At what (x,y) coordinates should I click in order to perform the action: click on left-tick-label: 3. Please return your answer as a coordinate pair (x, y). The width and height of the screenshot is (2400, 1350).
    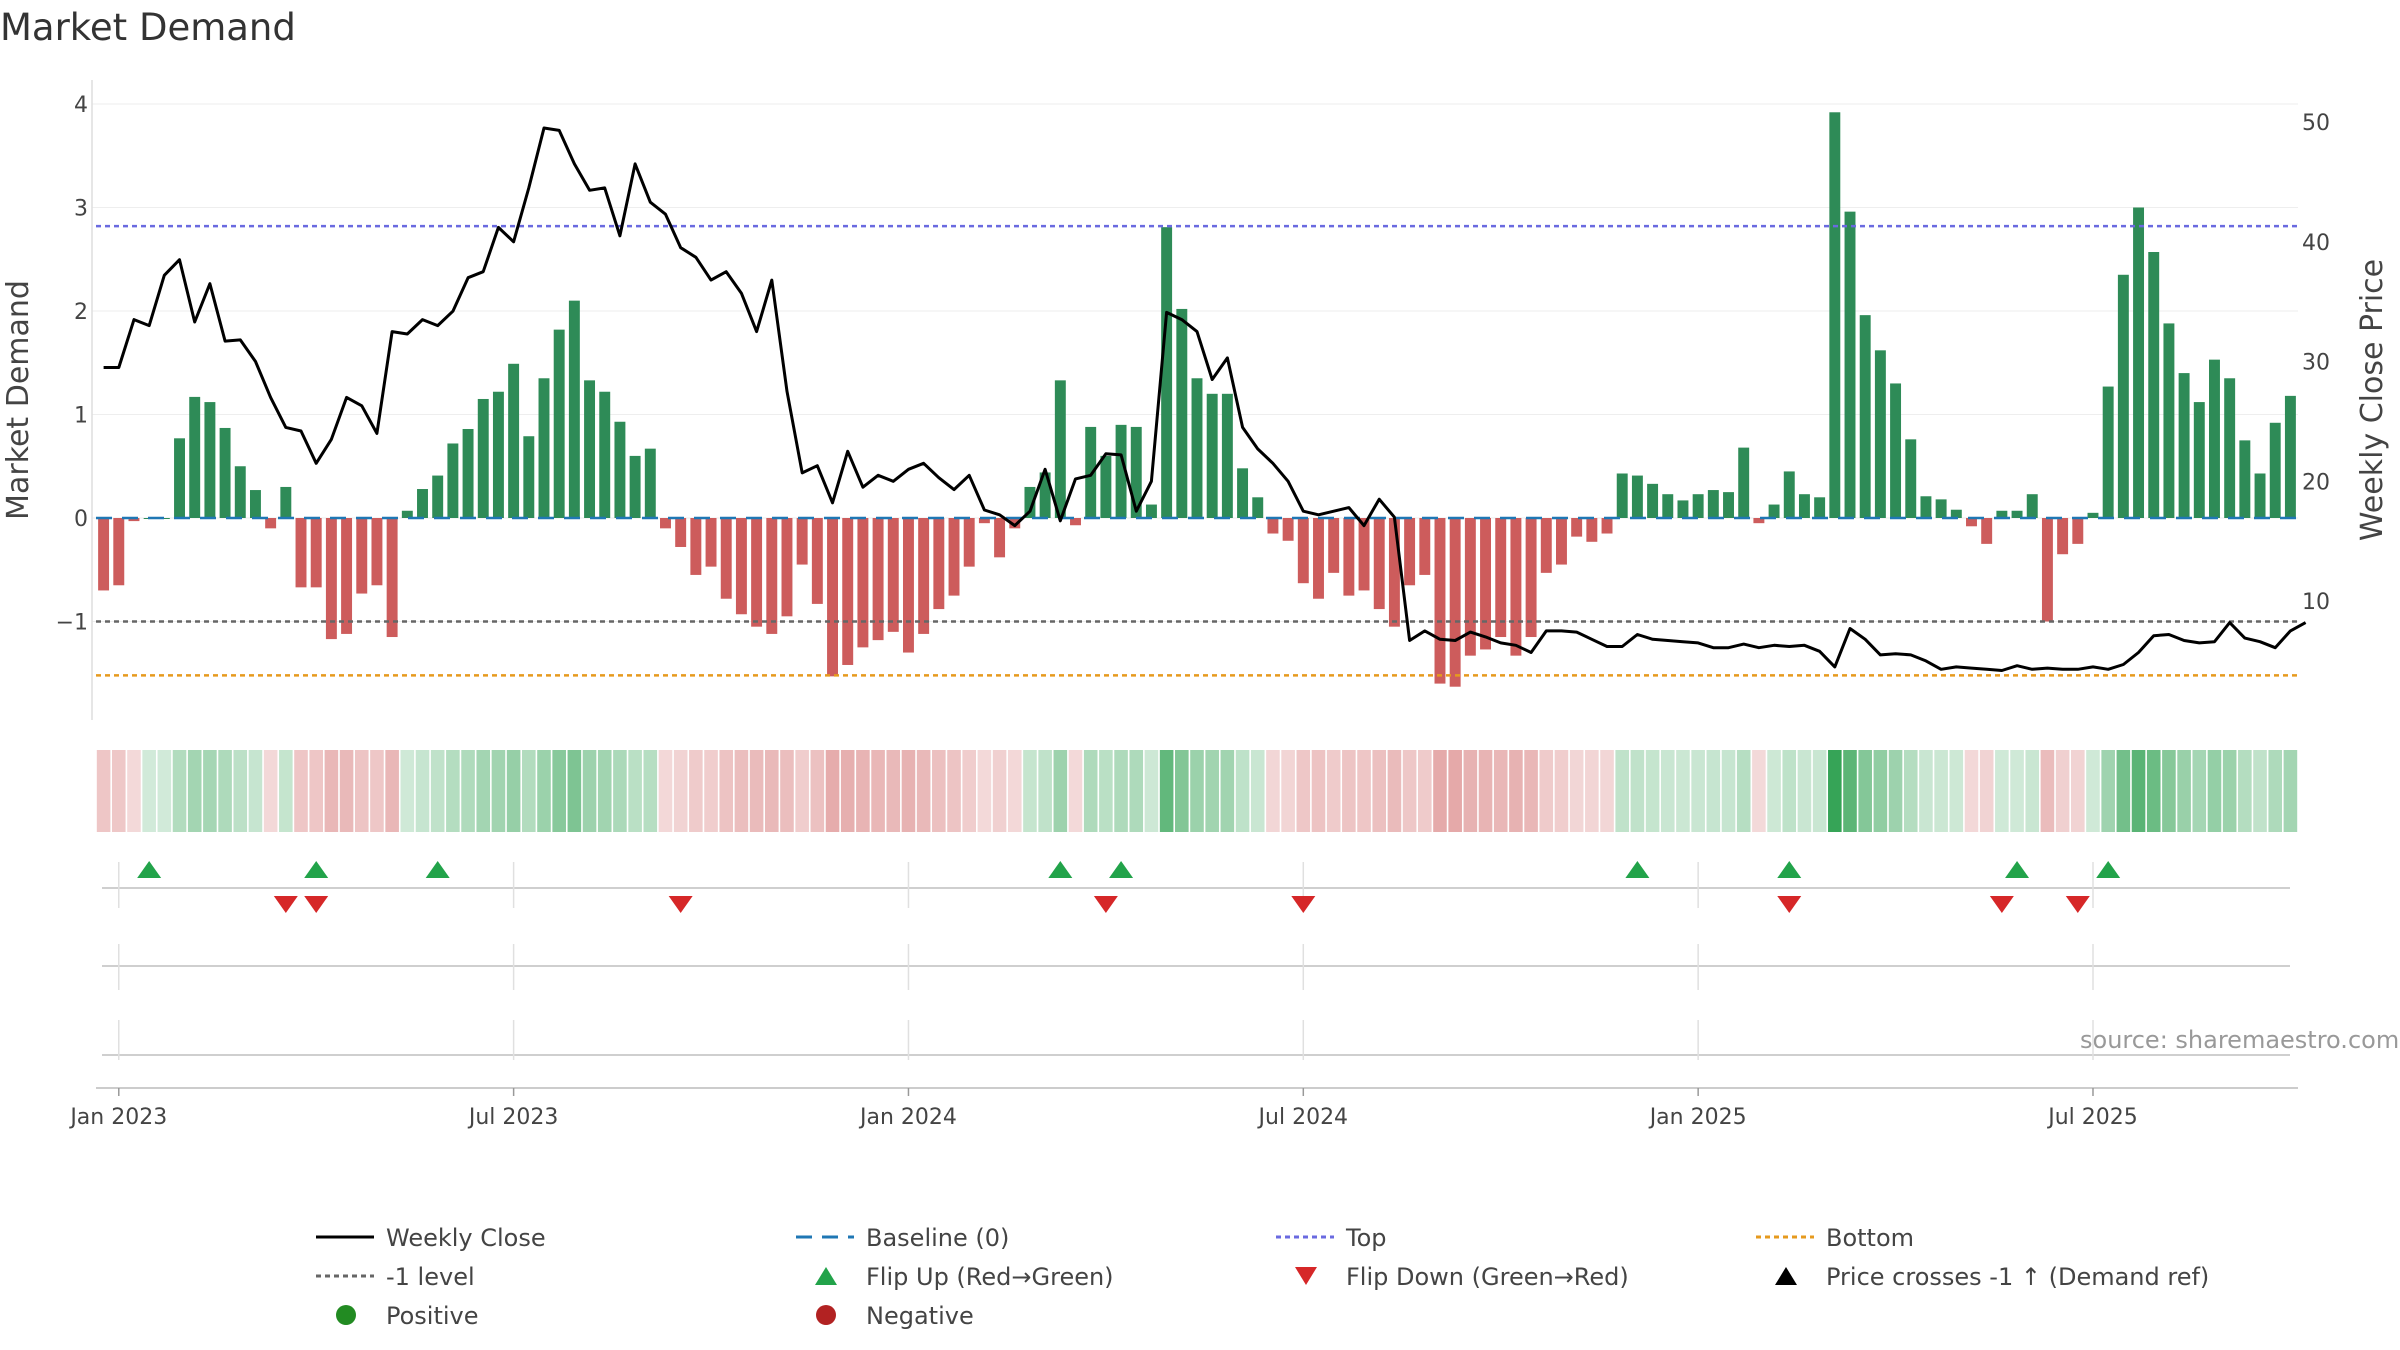
    Looking at the image, I should click on (81, 209).